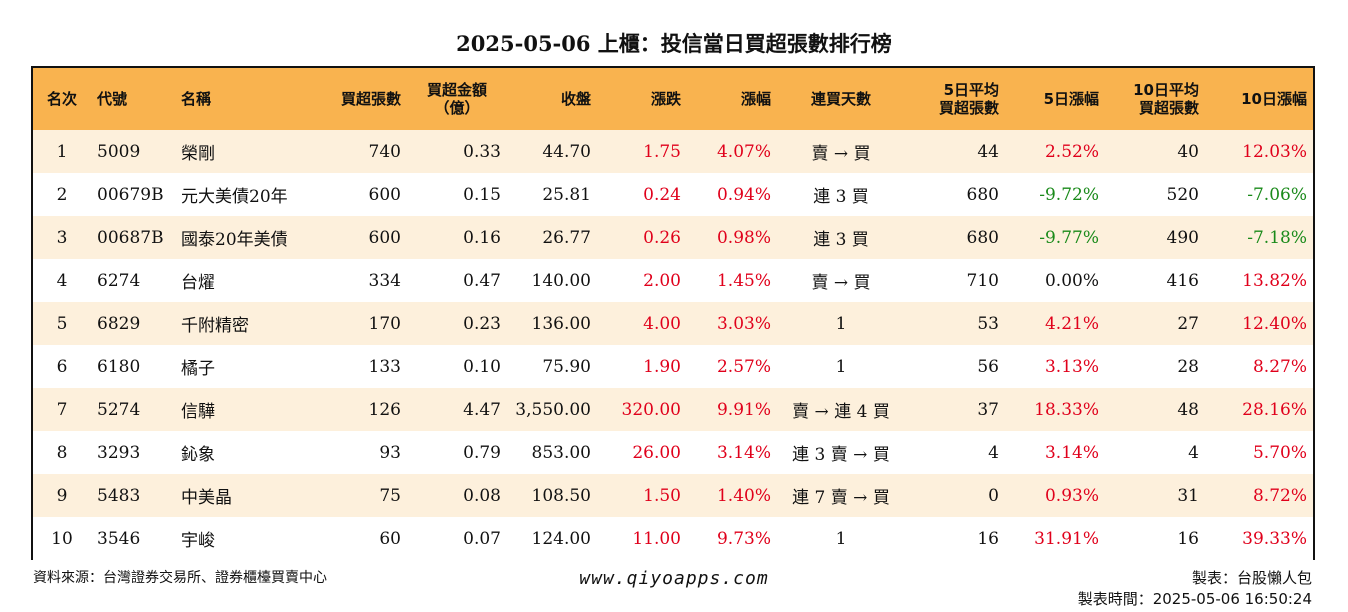  What do you see at coordinates (988, 538) in the screenshot?
I see `cell-avg5: 16` at bounding box center [988, 538].